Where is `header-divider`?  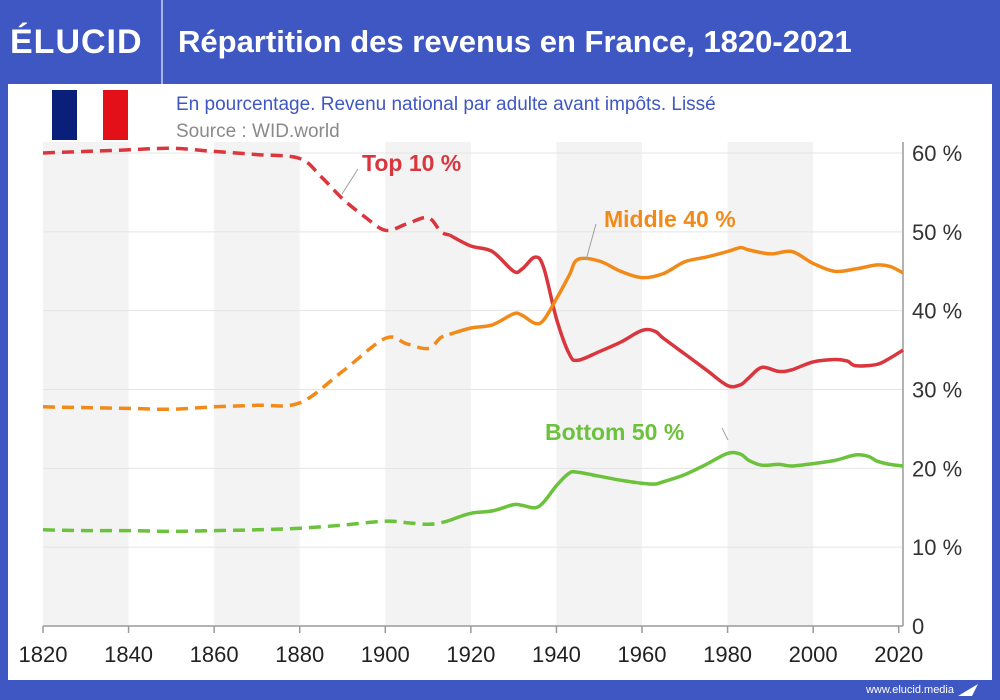 header-divider is located at coordinates (162, 42).